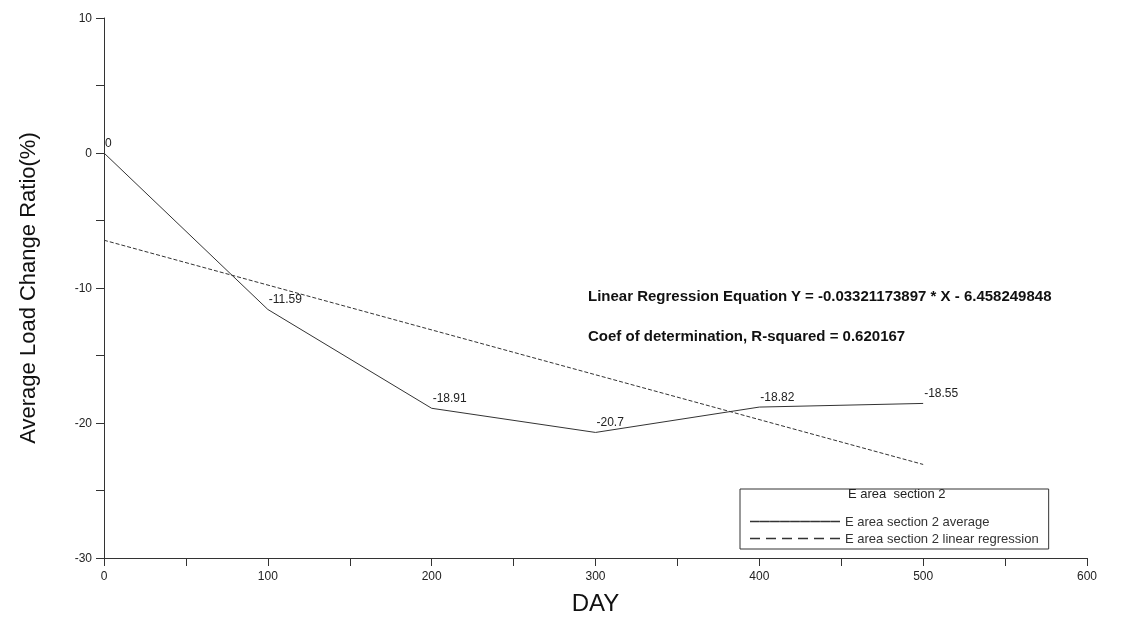  I want to click on data-label: -20.7, so click(610, 422).